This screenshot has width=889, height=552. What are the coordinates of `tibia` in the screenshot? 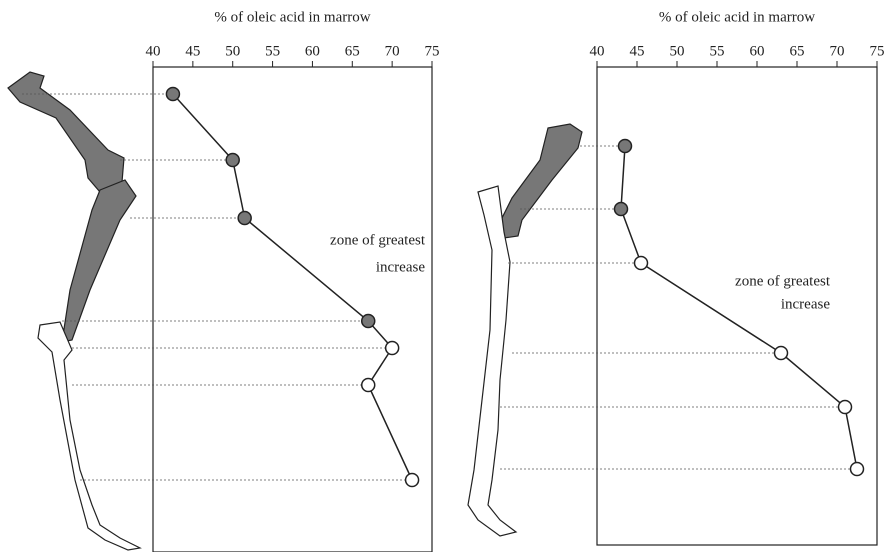 It's located at (99, 261).